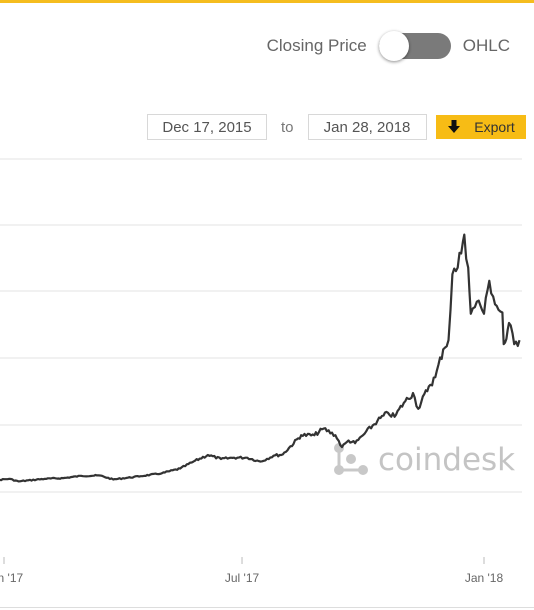  What do you see at coordinates (351, 459) in the screenshot?
I see `coindesk-logo-icon` at bounding box center [351, 459].